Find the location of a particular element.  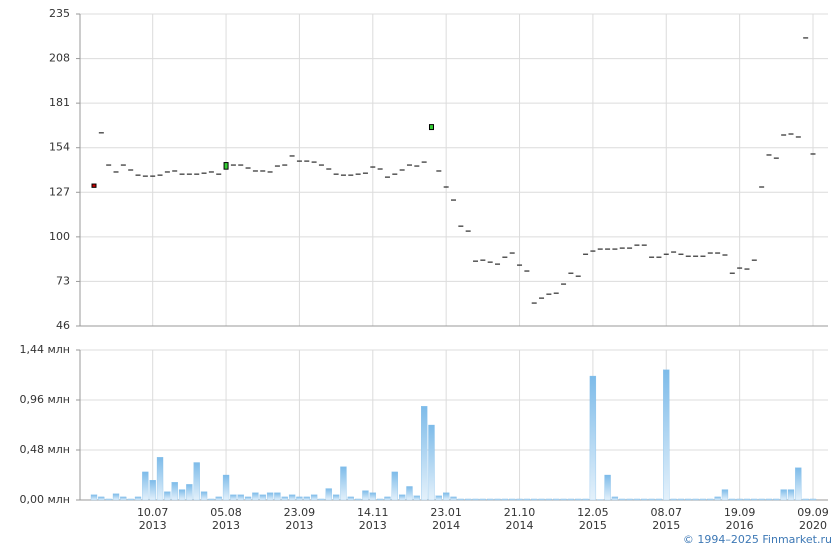

x-tick-label: 12.05 2015 is located at coordinates (593, 519).